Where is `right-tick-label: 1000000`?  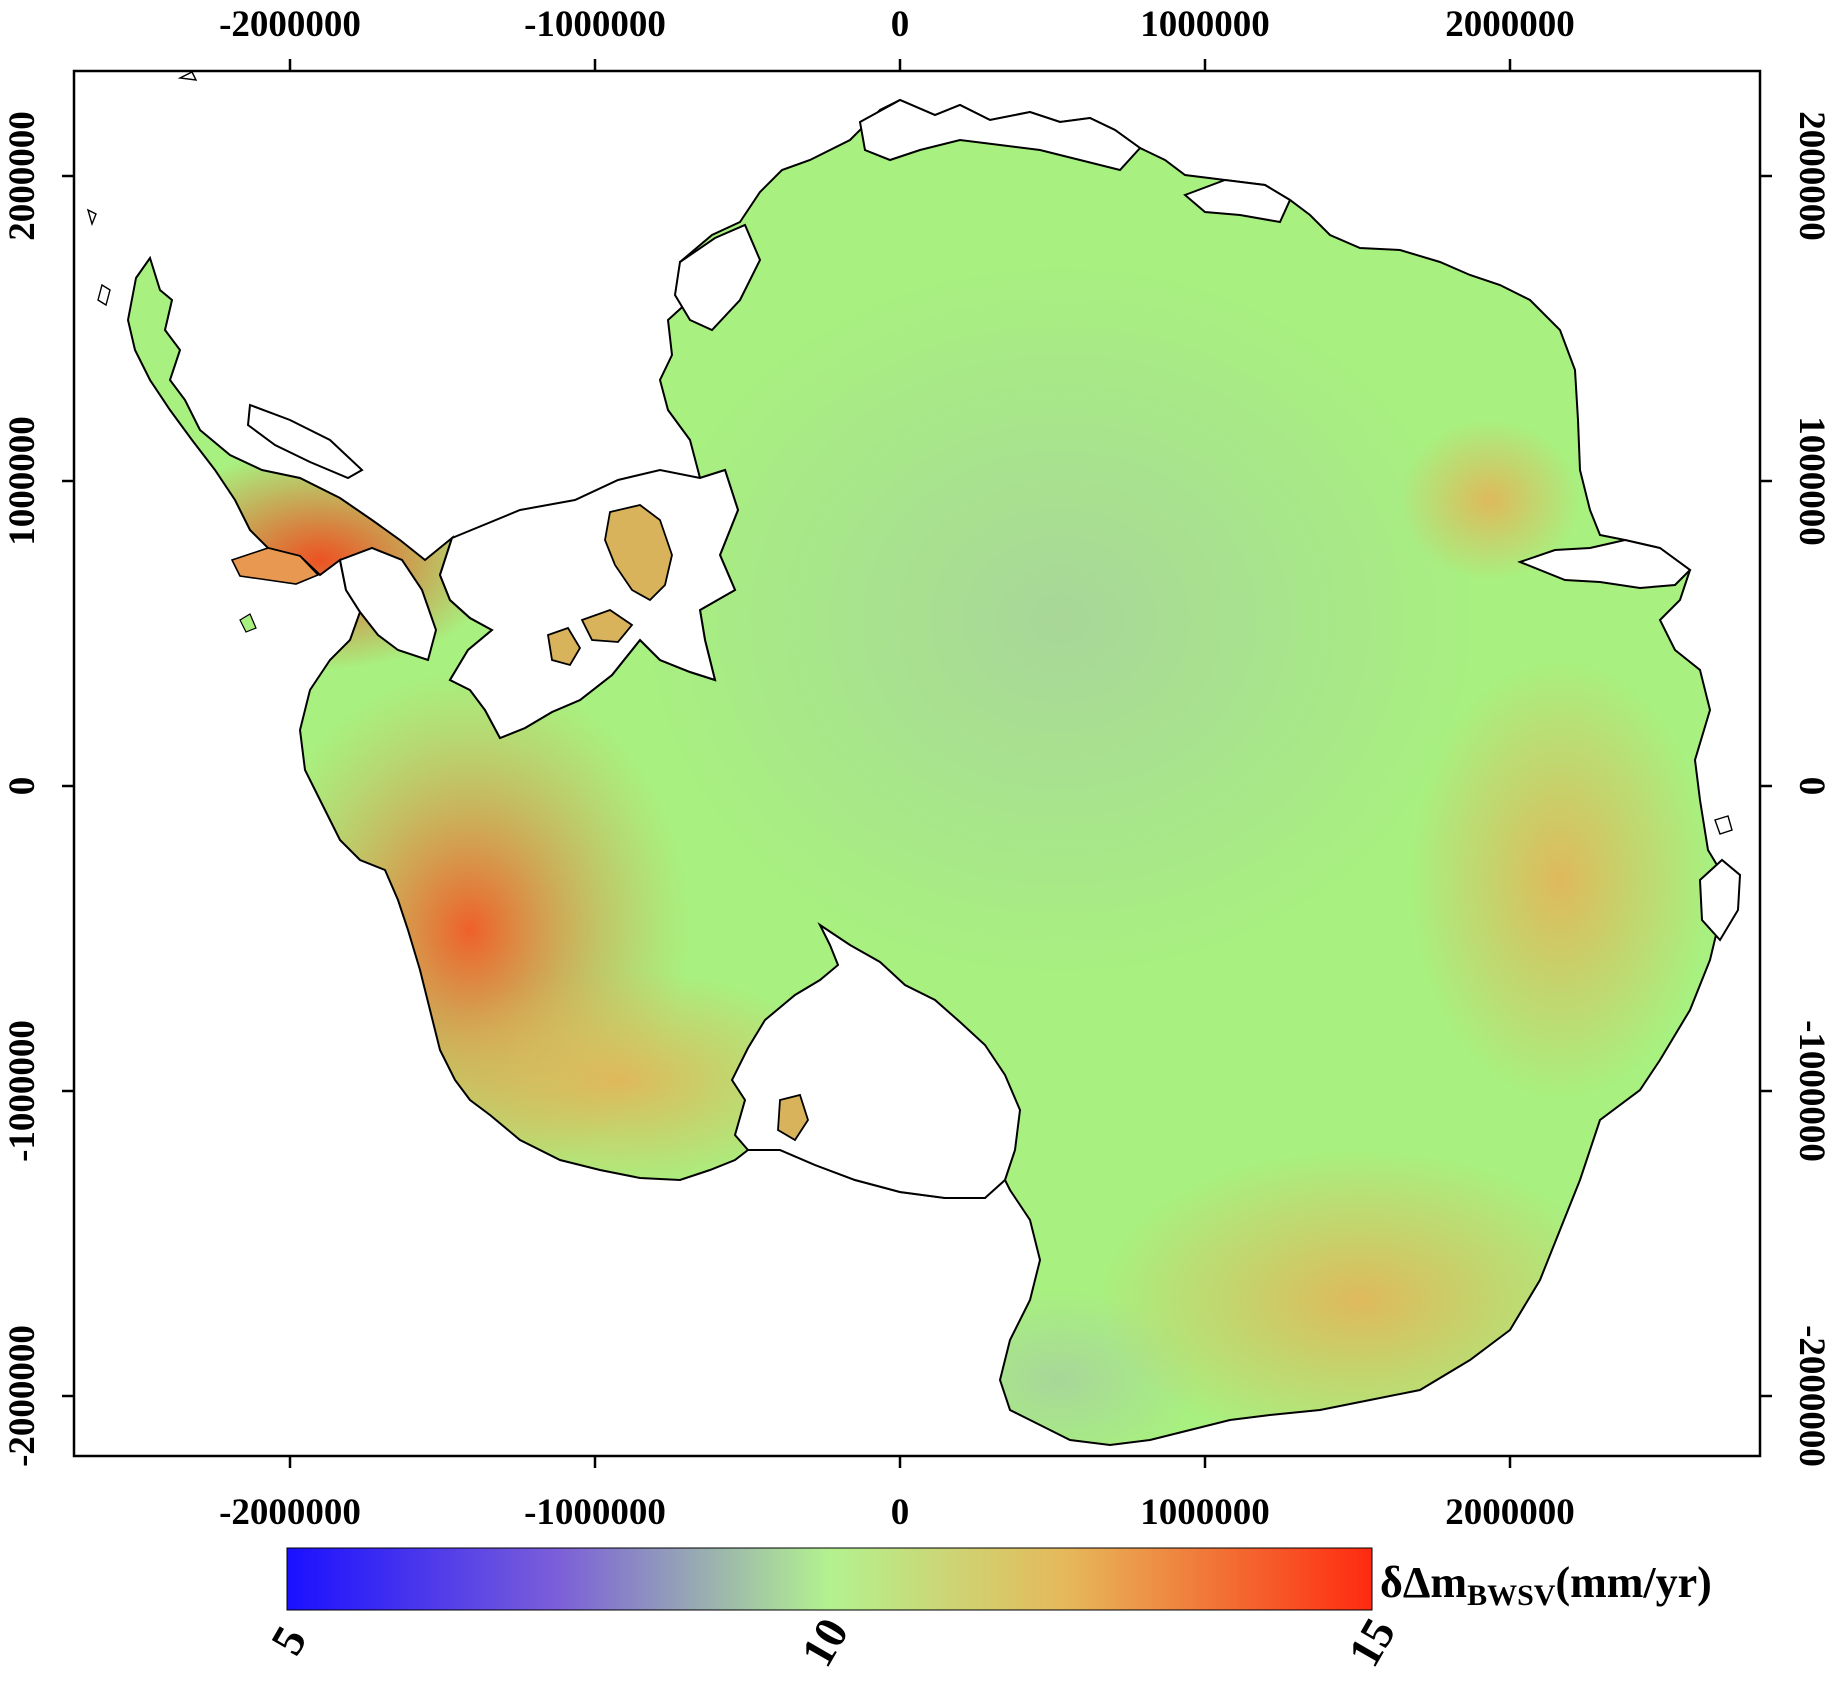 right-tick-label: 1000000 is located at coordinates (1811, 481).